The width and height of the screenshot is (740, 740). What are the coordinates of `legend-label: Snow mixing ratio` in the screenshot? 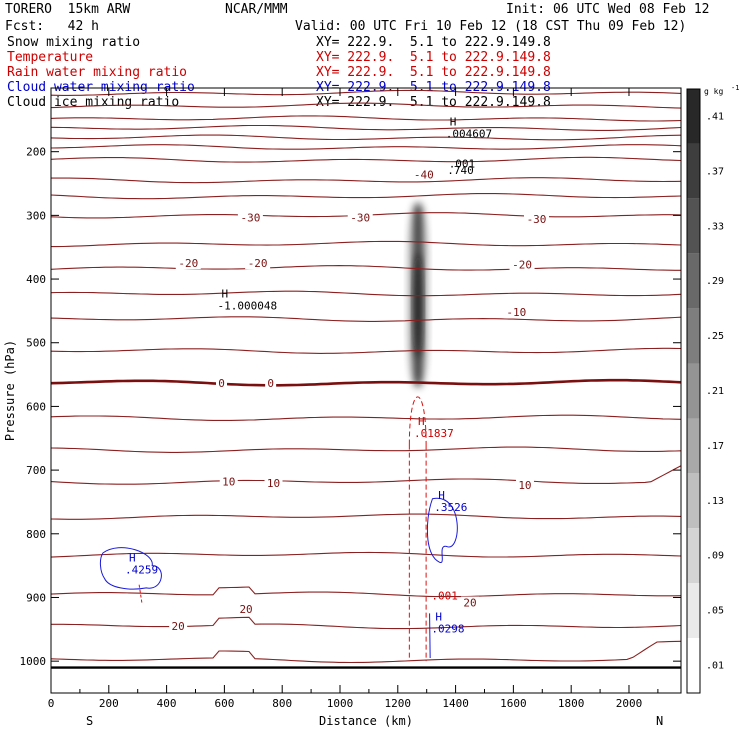 It's located at (74, 42).